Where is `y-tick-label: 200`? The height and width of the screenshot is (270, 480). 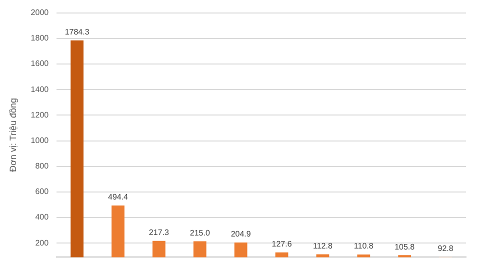
y-tick-label: 200 is located at coordinates (42, 243).